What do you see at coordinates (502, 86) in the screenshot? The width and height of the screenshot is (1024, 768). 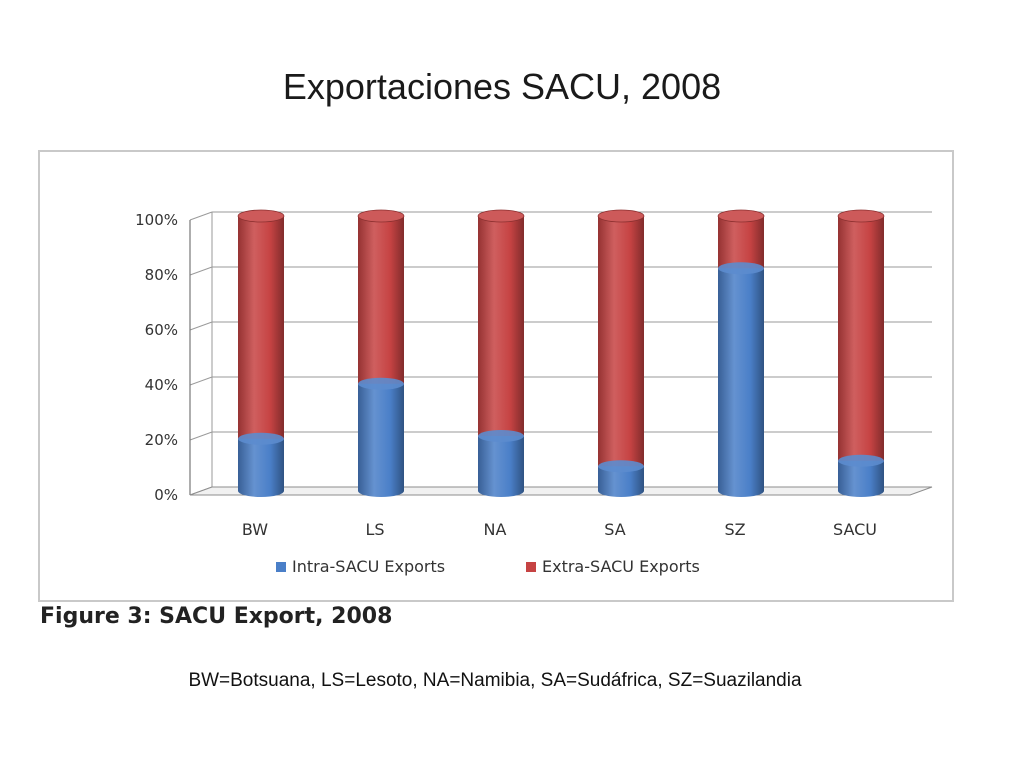 I see `slide-title: Exportaciones SACU, 2008` at bounding box center [502, 86].